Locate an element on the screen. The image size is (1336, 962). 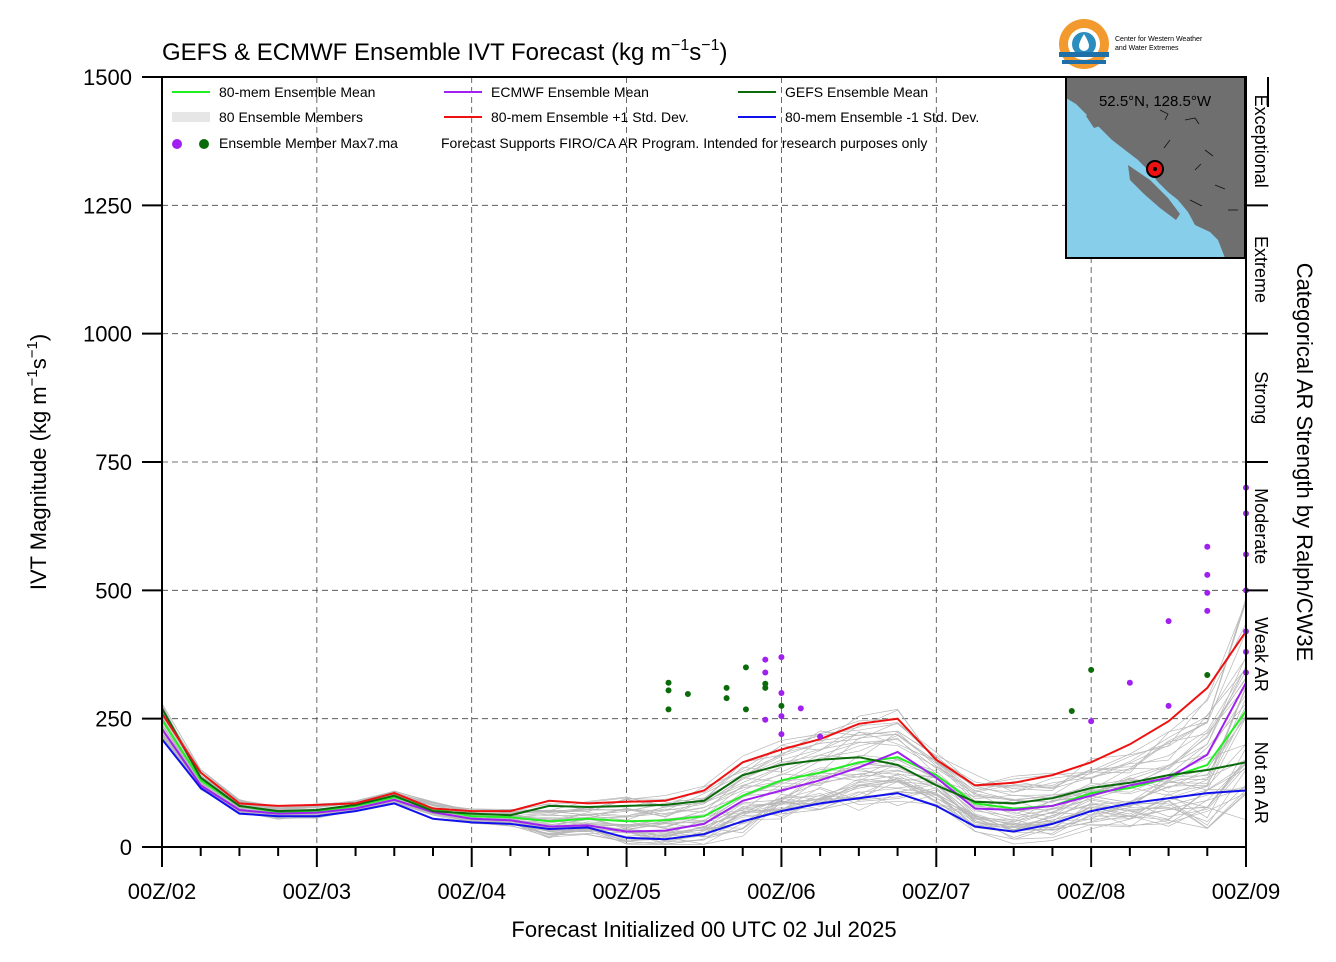
legend-label-max-dots: Ensemble Member Max7.ma is located at coordinates (308, 143).